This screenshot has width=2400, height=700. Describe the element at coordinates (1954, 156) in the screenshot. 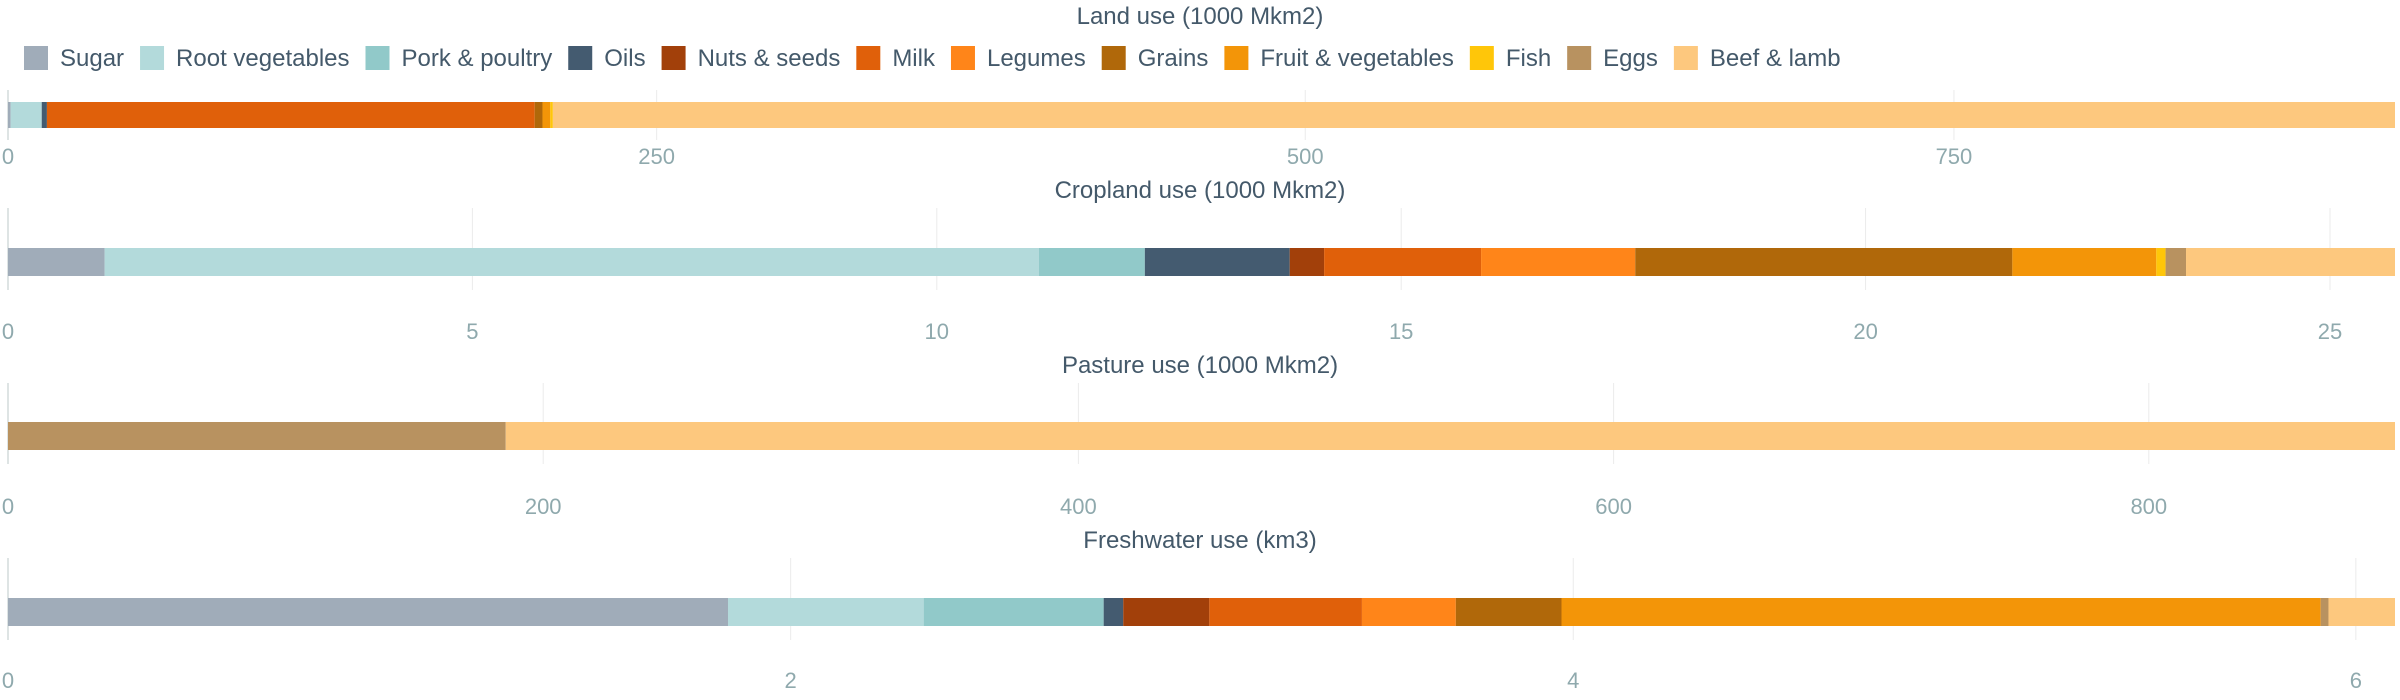

I see `tick-label: 750` at that location.